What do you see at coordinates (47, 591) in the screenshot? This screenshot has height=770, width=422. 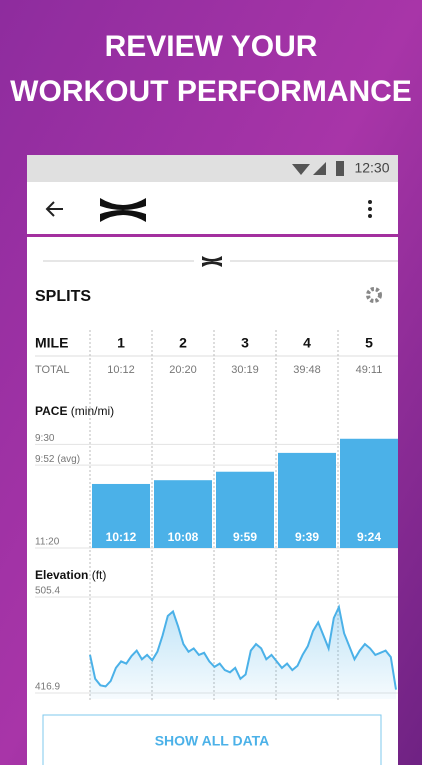 I see `y-tick-label: 505.4` at bounding box center [47, 591].